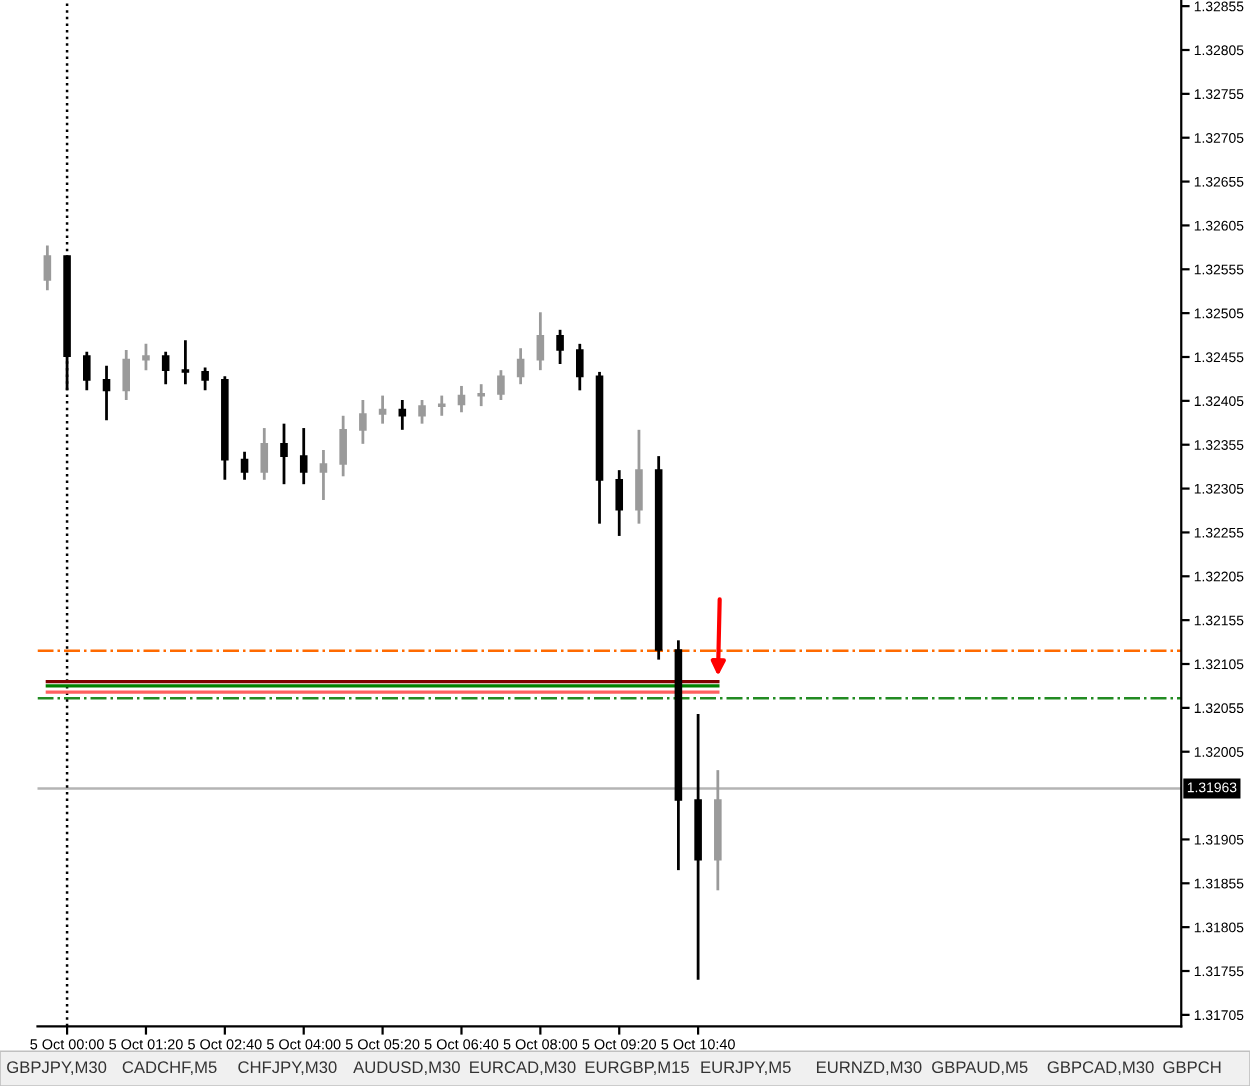  What do you see at coordinates (287, 1068) in the screenshot?
I see `text: CHFJPY,M30` at bounding box center [287, 1068].